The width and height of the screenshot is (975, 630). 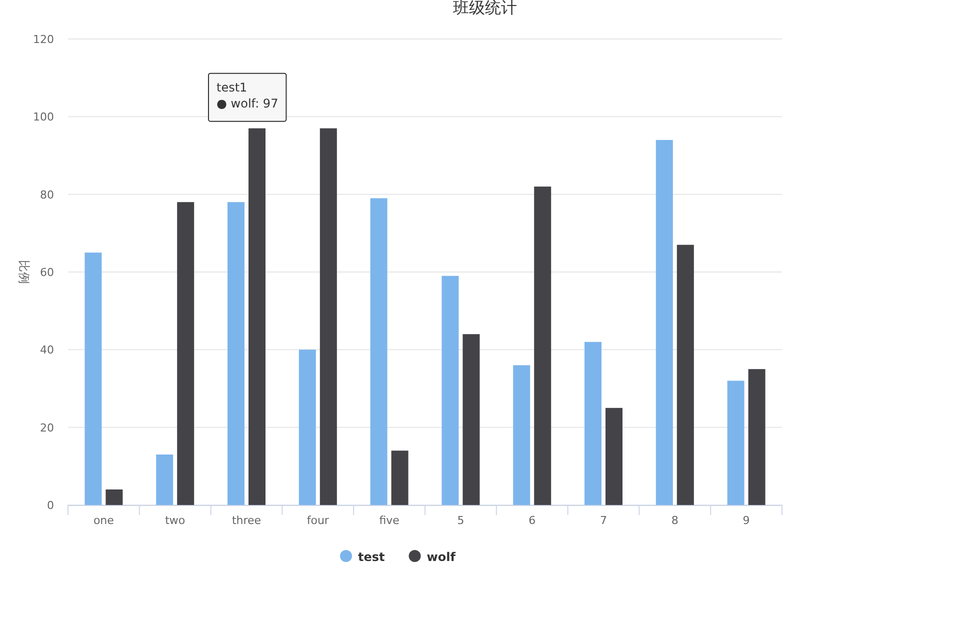 I want to click on x-tick-label: five, so click(x=389, y=520).